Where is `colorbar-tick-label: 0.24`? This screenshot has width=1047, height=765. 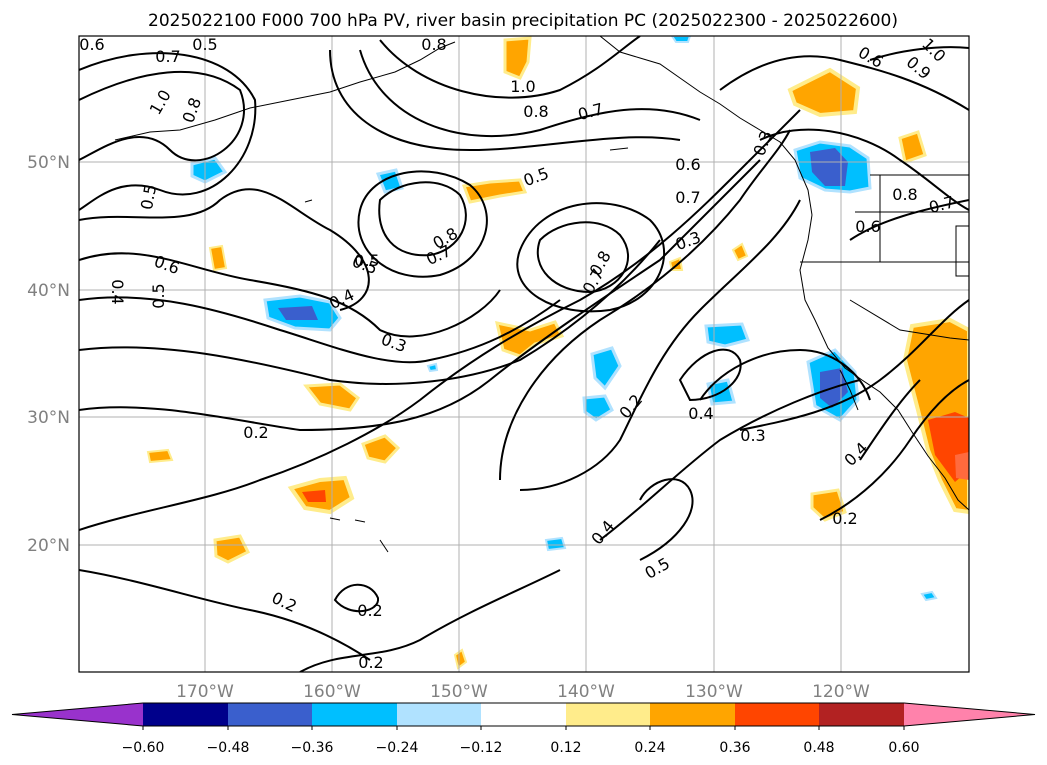
colorbar-tick-label: 0.24 is located at coordinates (649, 748).